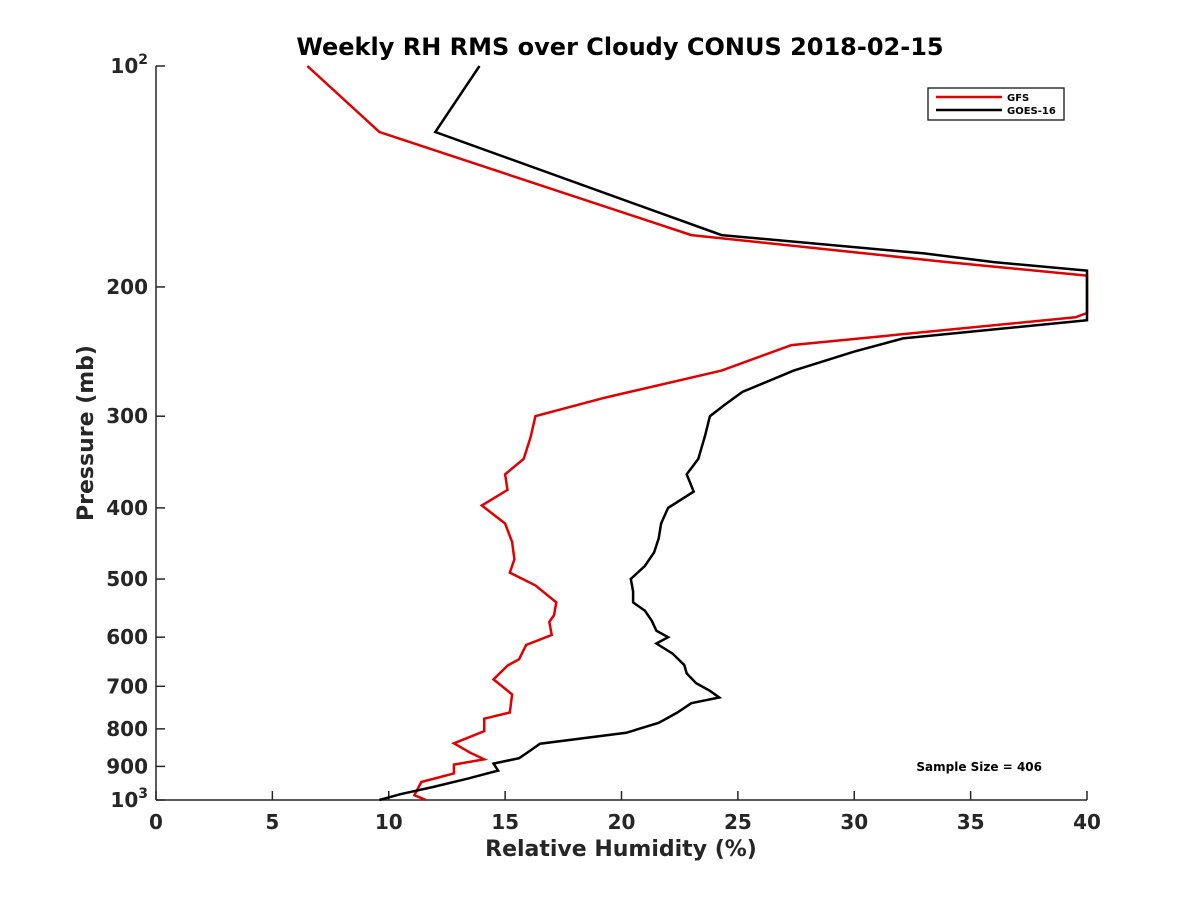 Image resolution: width=1200 pixels, height=900 pixels. Describe the element at coordinates (127, 287) in the screenshot. I see `y-tick-label: 200` at that location.